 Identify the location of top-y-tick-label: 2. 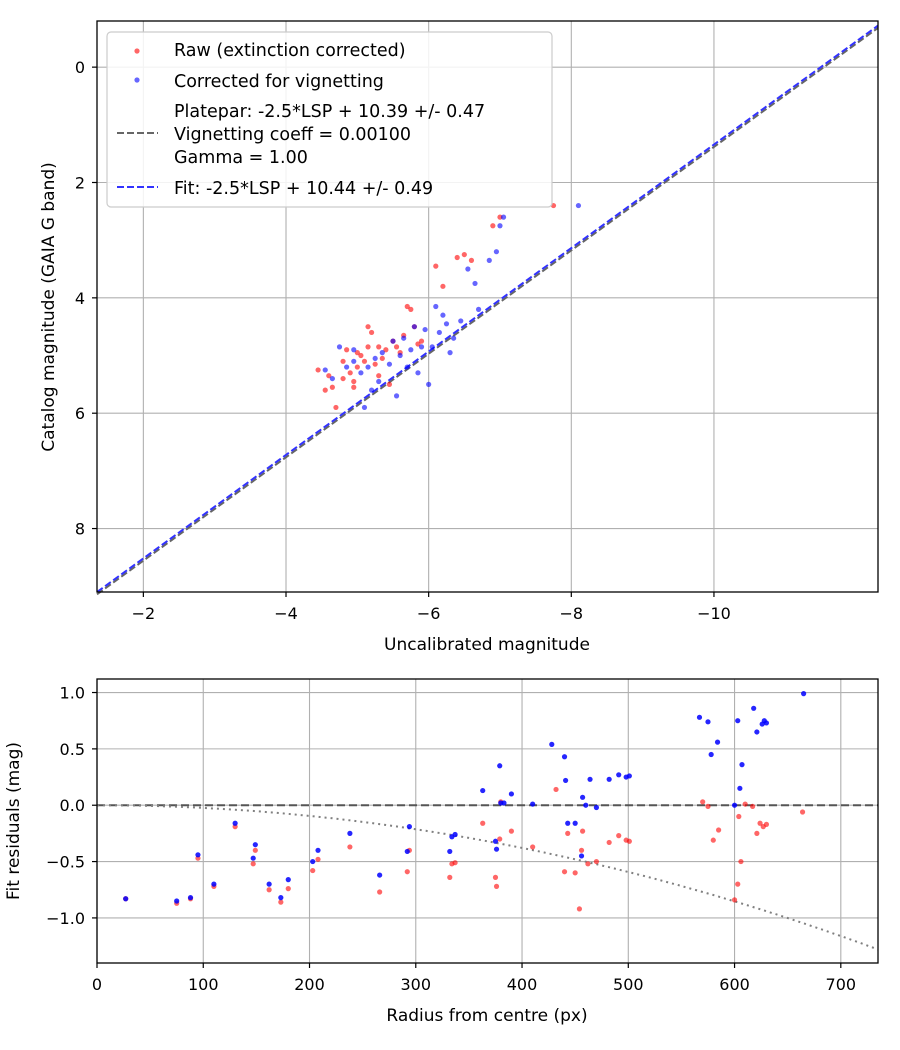
(80, 182).